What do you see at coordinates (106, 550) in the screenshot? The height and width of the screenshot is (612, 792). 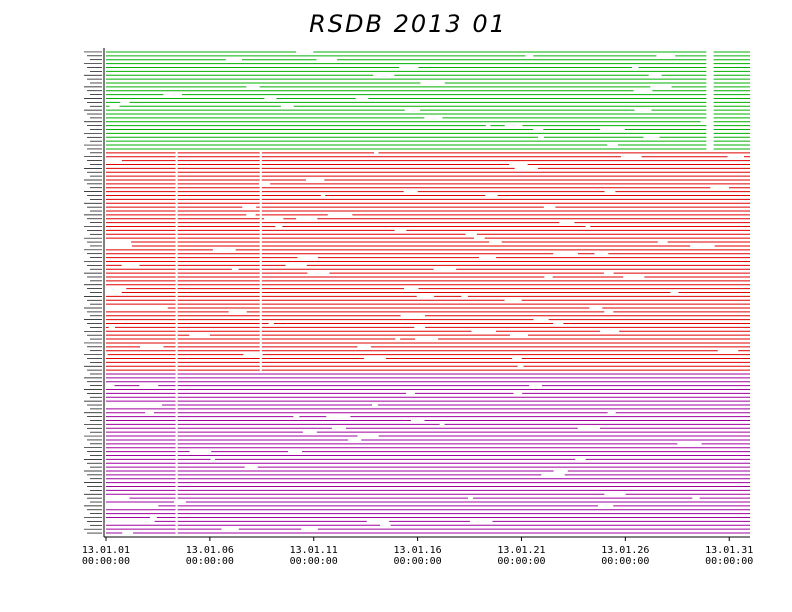 I see `x-tick-label-date: 13.01.01` at bounding box center [106, 550].